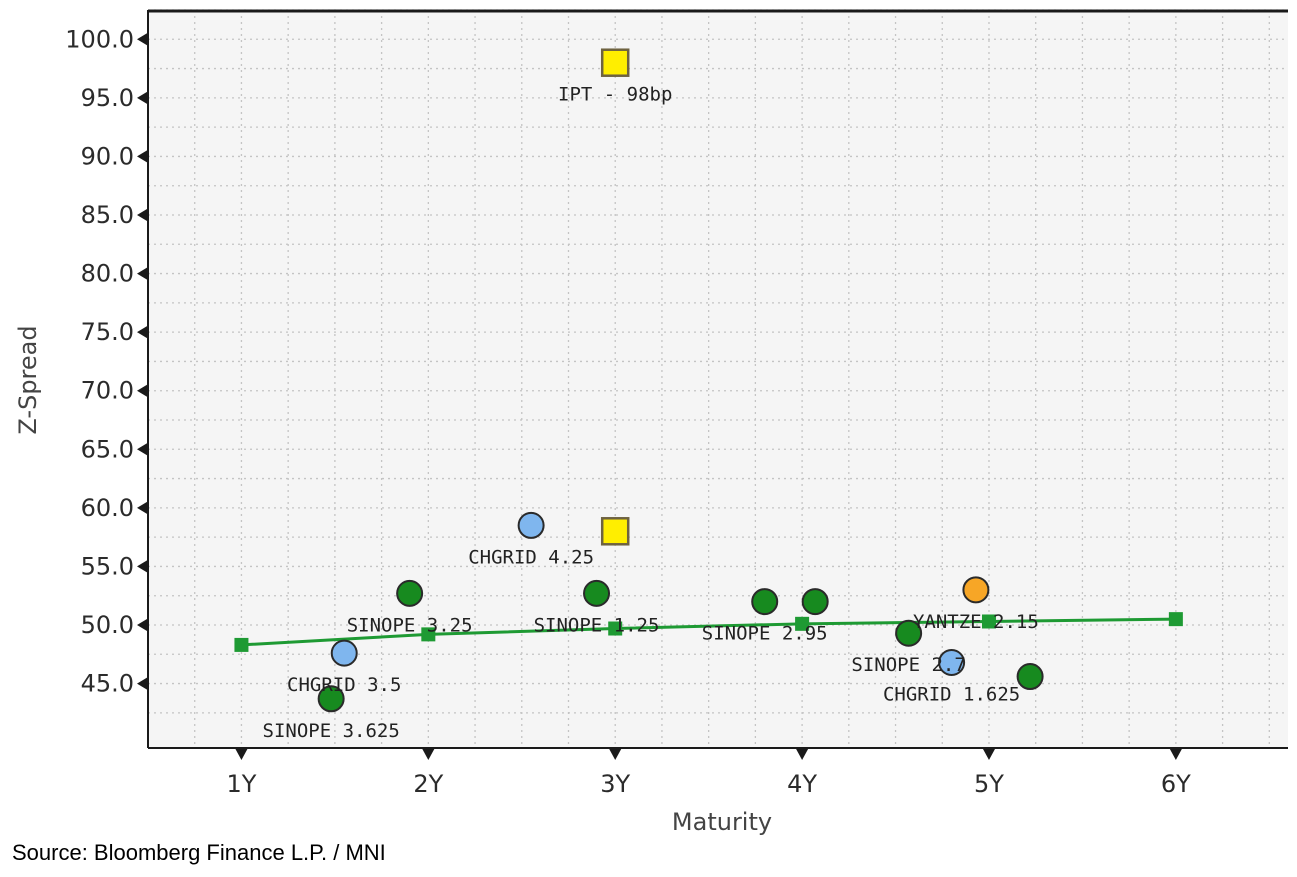  What do you see at coordinates (951, 694) in the screenshot?
I see `point-label: CHGRID 1.625` at bounding box center [951, 694].